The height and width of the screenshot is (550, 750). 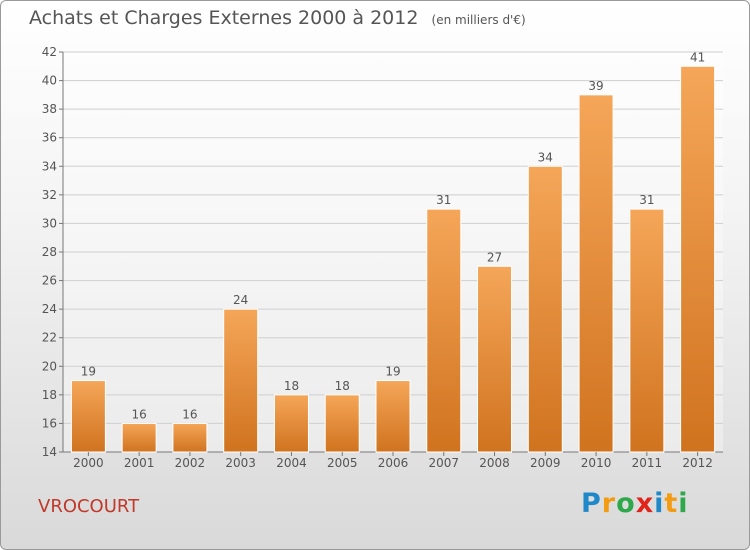 What do you see at coordinates (240, 300) in the screenshot?
I see `bar-value-label: 24` at bounding box center [240, 300].